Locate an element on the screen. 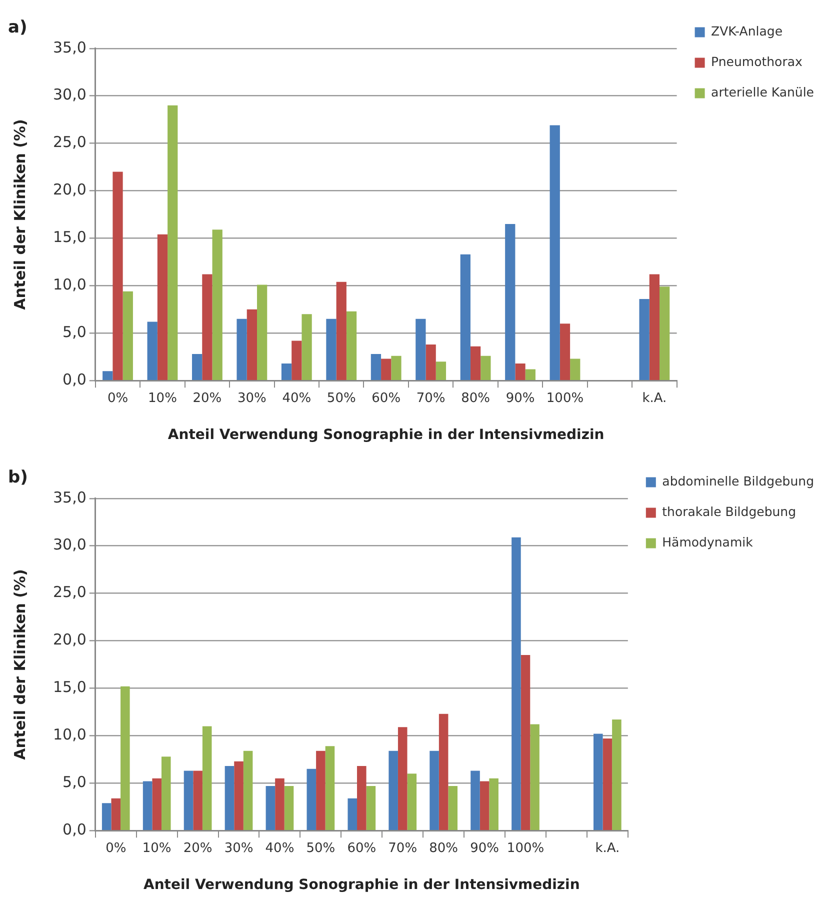 The width and height of the screenshot is (838, 915). y-tick-label: 25,0 is located at coordinates (69, 592).